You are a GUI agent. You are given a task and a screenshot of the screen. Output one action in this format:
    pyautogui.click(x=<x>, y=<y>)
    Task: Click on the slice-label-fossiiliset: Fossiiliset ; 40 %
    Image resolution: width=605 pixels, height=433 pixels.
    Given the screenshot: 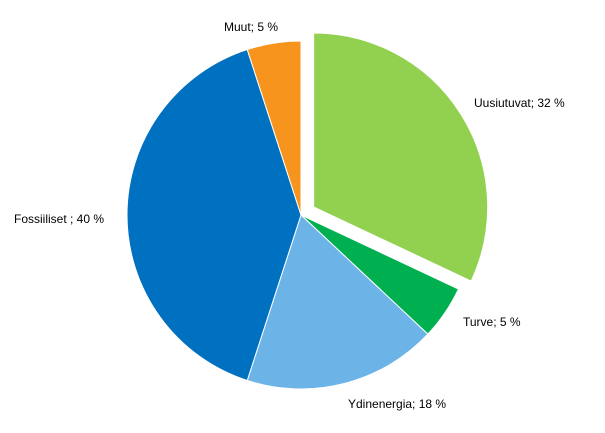 What is the action you would take?
    pyautogui.click(x=59, y=219)
    